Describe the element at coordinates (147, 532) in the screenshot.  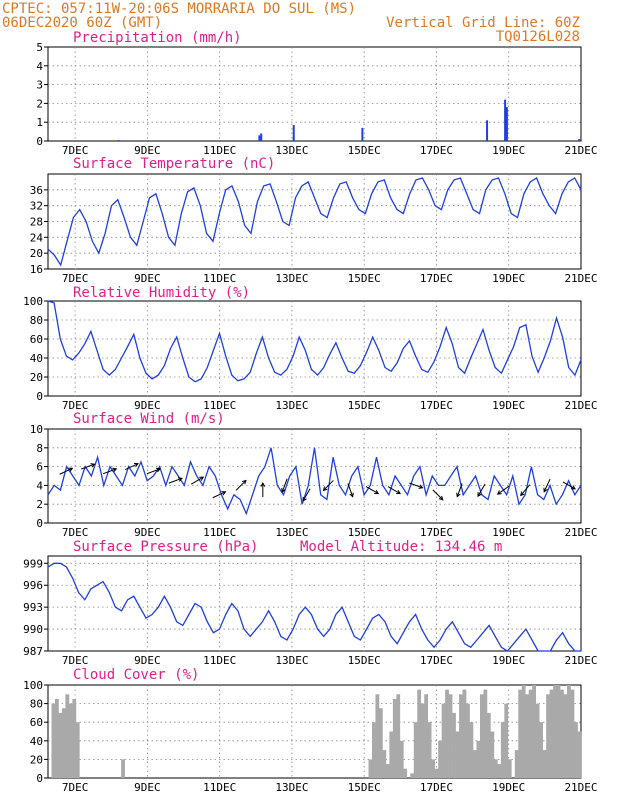
I see `wind-xtick-label: 9DEC` at that location.